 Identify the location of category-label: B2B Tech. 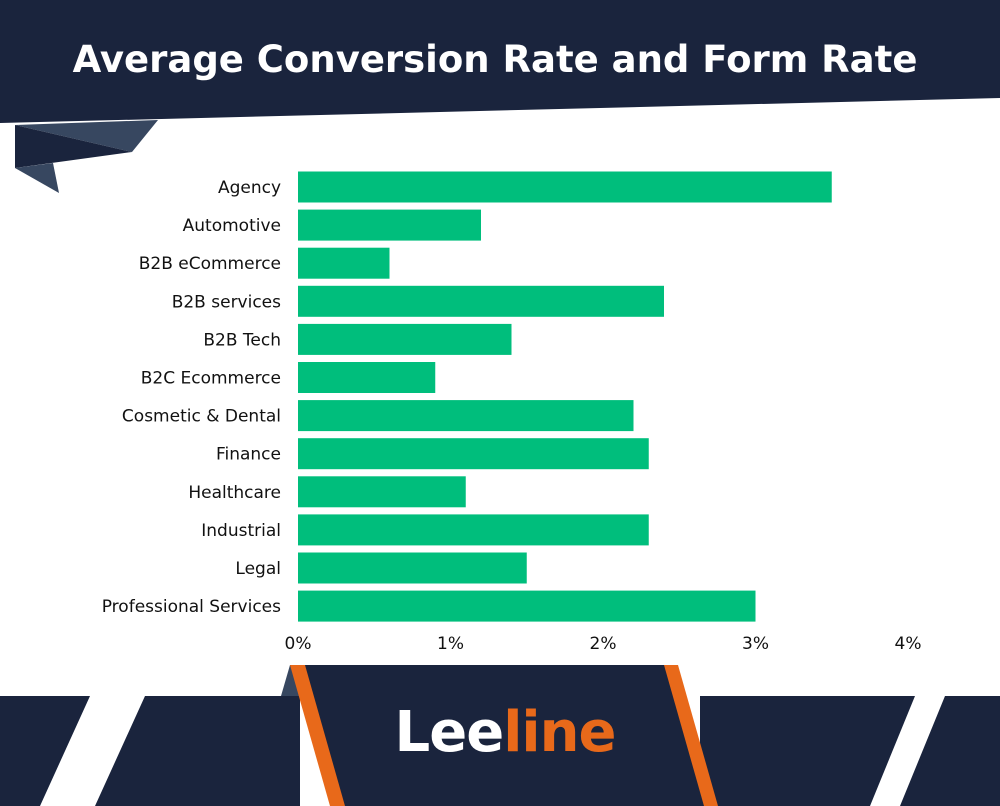
(242, 340).